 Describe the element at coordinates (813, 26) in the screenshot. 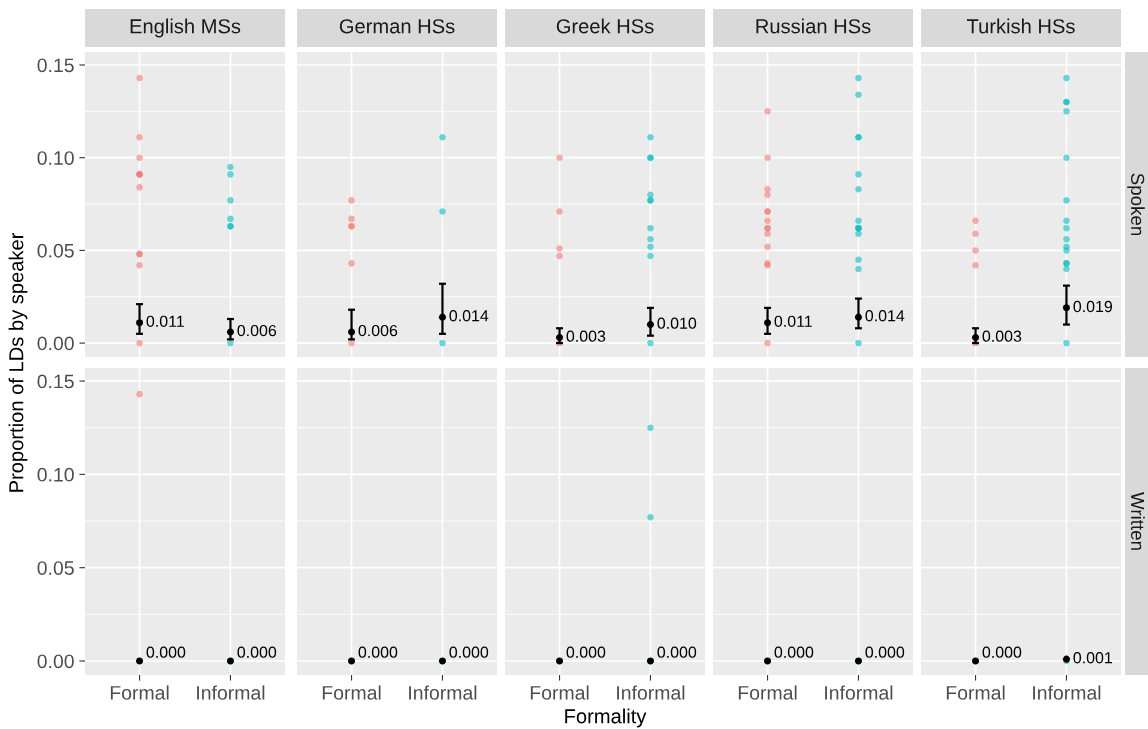

I see `chart-title: Russian HSs` at that location.